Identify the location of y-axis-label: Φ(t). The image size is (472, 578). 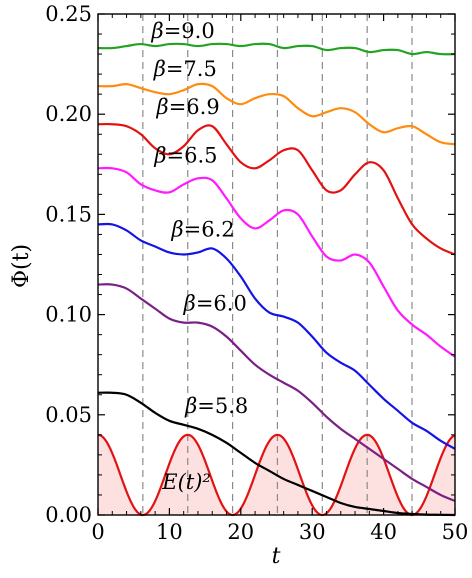
(21, 266).